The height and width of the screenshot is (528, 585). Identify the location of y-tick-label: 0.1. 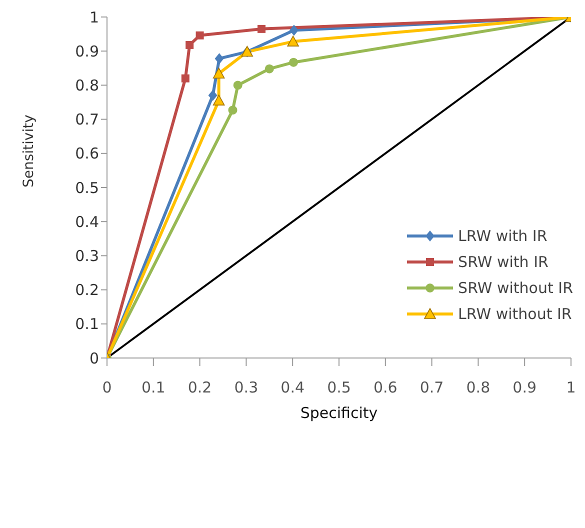
(87, 324).